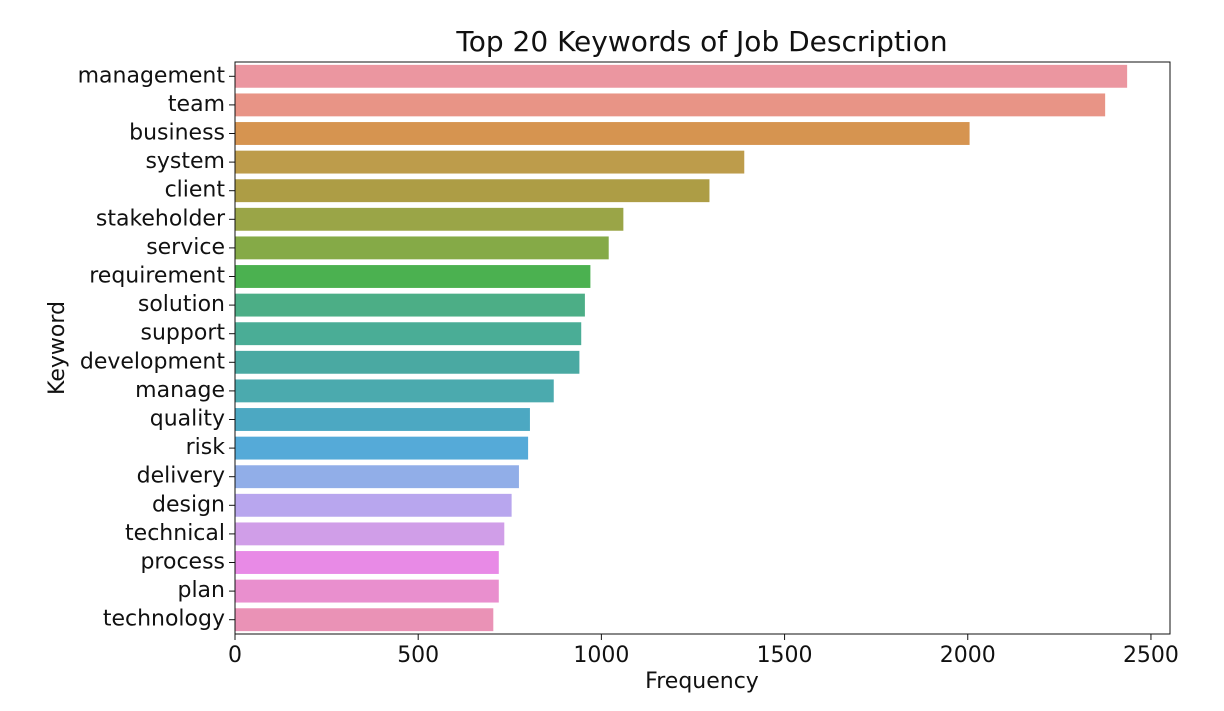  I want to click on x-tick-label: 1500, so click(785, 655).